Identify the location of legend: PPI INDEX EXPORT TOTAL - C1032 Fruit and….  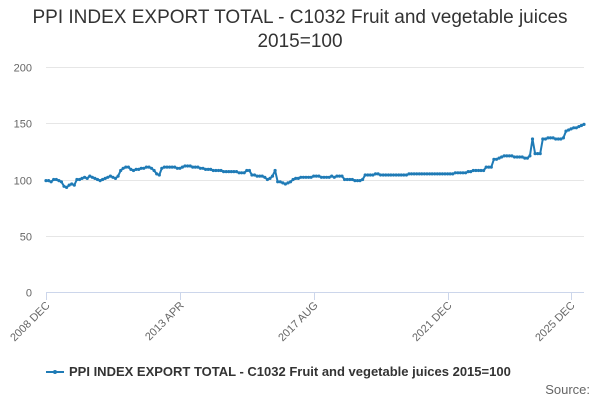
(278, 371).